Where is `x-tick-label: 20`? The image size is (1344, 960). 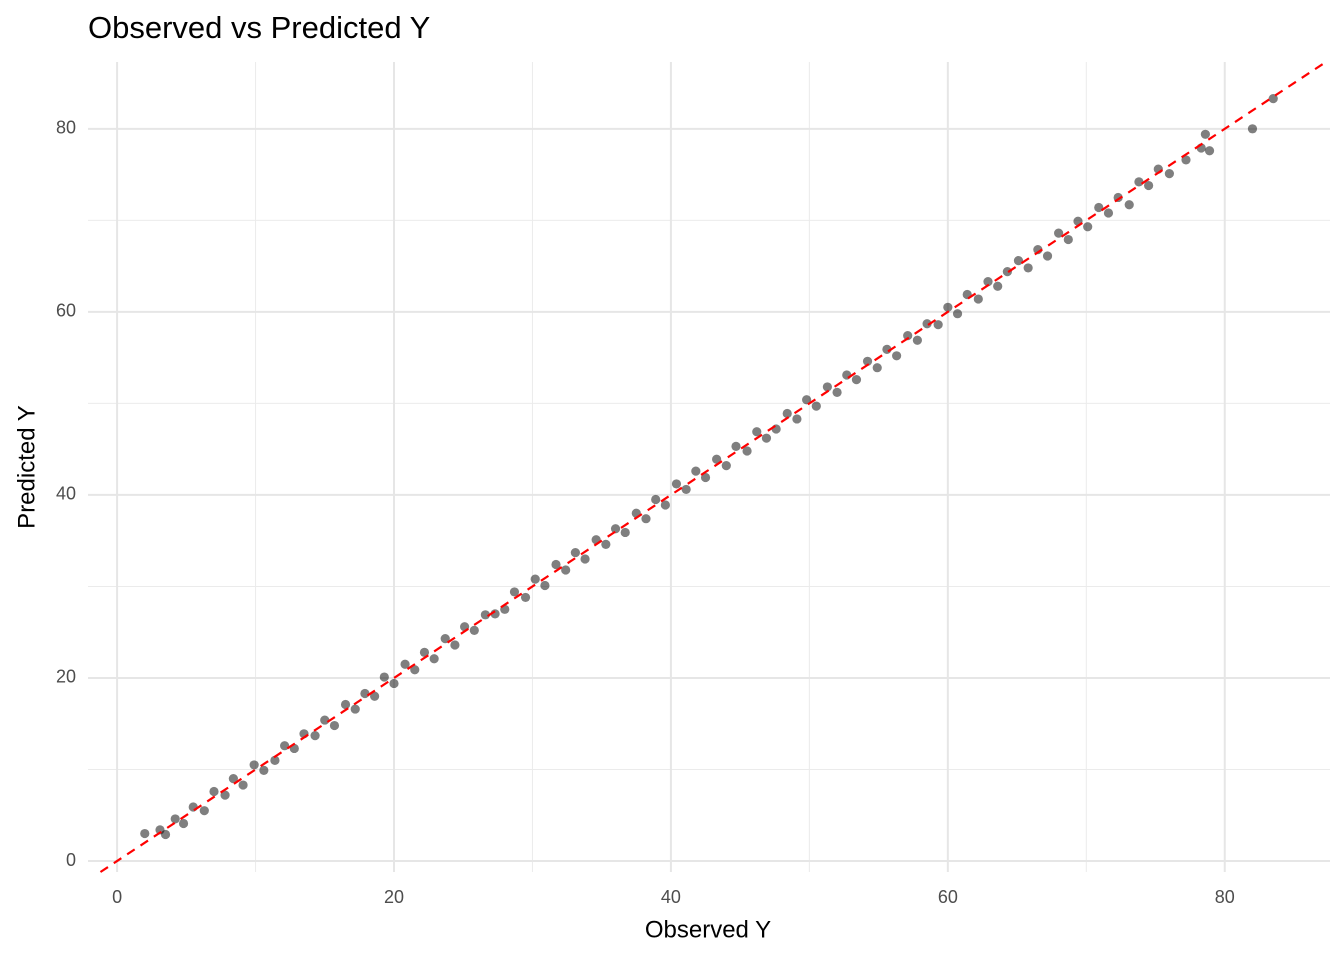 x-tick-label: 20 is located at coordinates (394, 897).